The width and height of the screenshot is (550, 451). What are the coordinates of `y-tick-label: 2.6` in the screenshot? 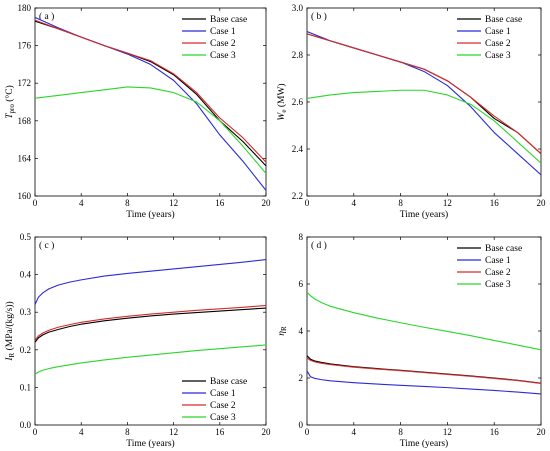 It's located at (298, 102).